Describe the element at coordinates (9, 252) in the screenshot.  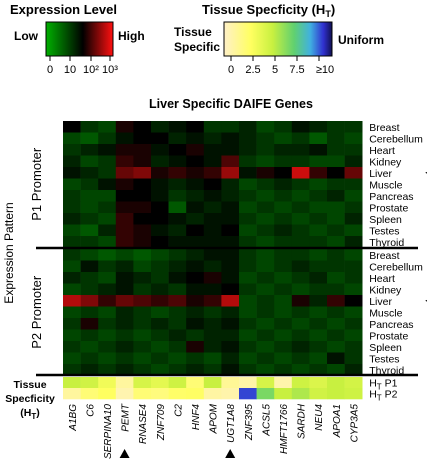
I see `y-axis-label: Expression Pattern` at that location.